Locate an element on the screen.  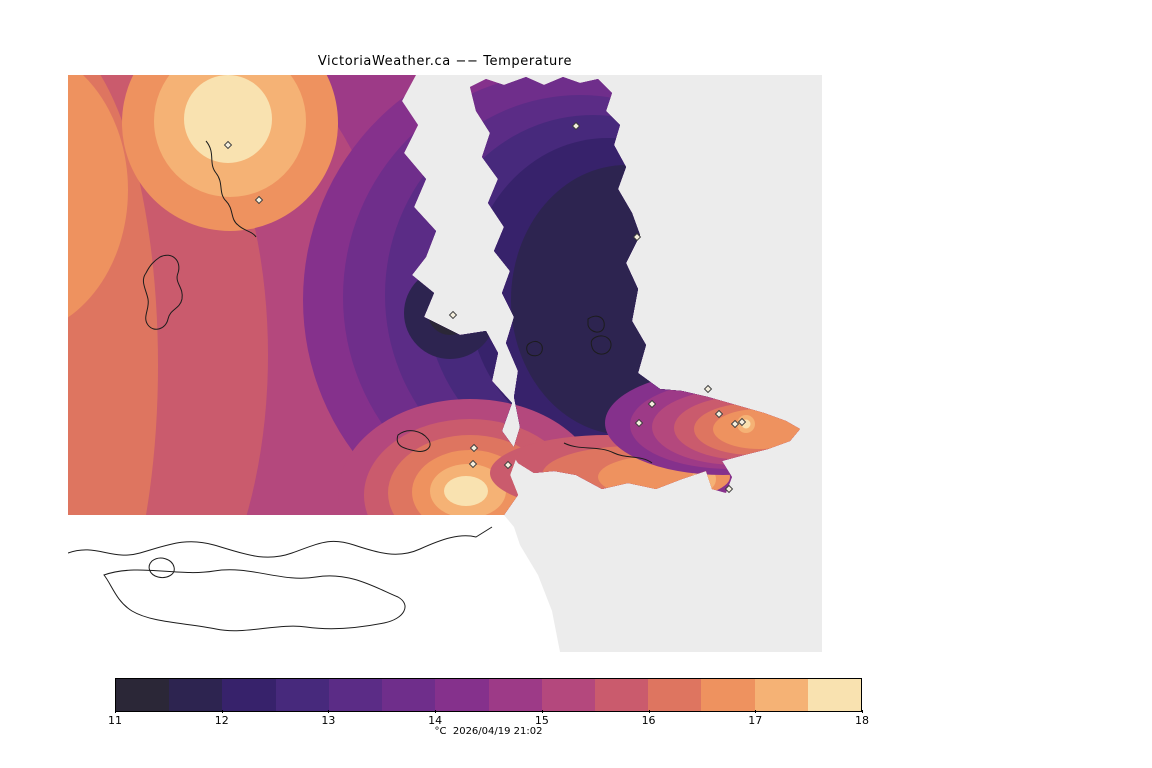
coastline-south-main is located at coordinates (280, 542).